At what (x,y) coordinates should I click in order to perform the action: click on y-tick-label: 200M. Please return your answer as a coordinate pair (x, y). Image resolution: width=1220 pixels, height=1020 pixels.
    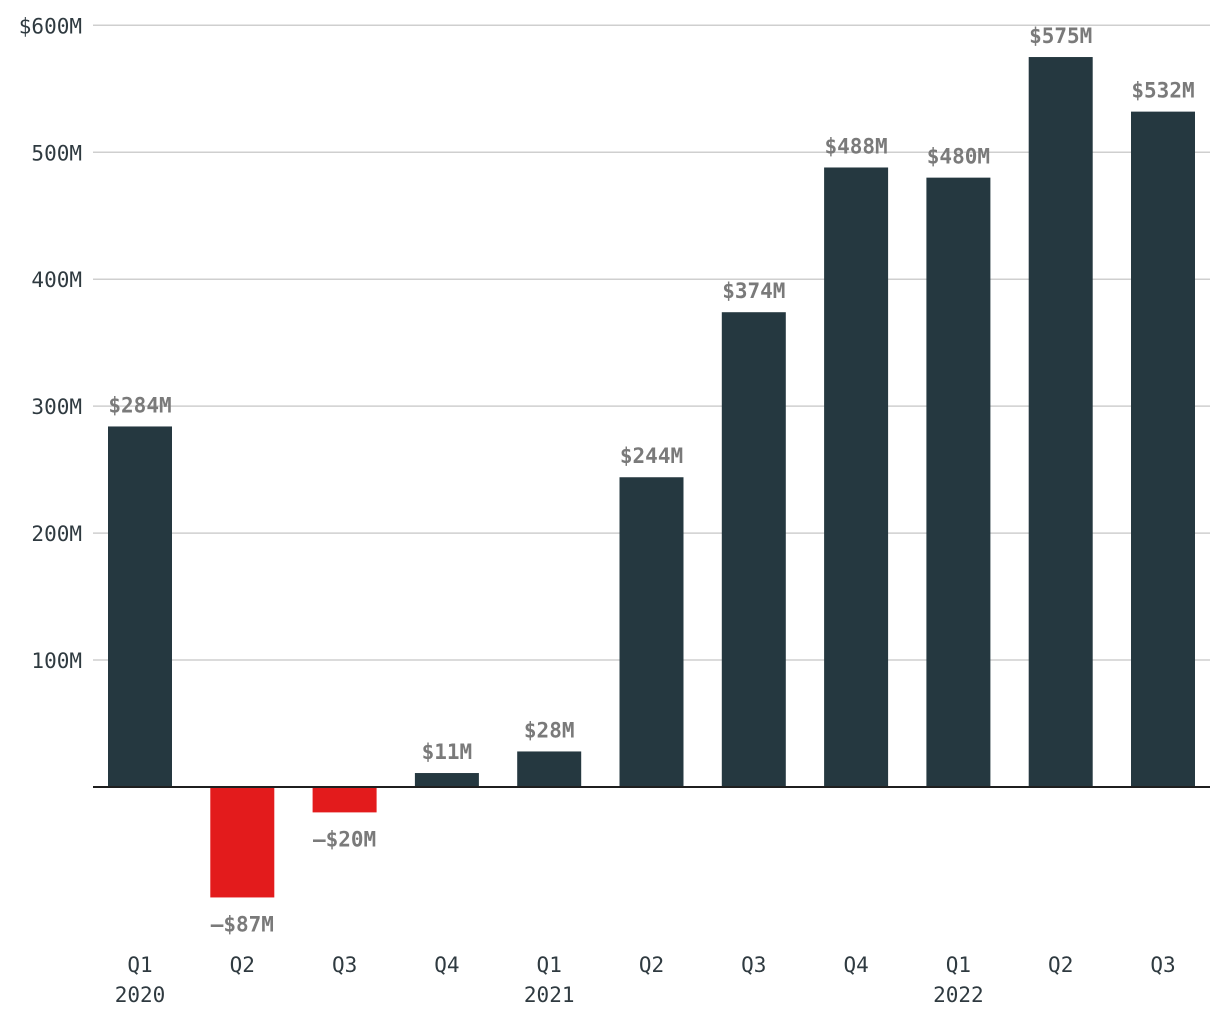
    Looking at the image, I should click on (56, 534).